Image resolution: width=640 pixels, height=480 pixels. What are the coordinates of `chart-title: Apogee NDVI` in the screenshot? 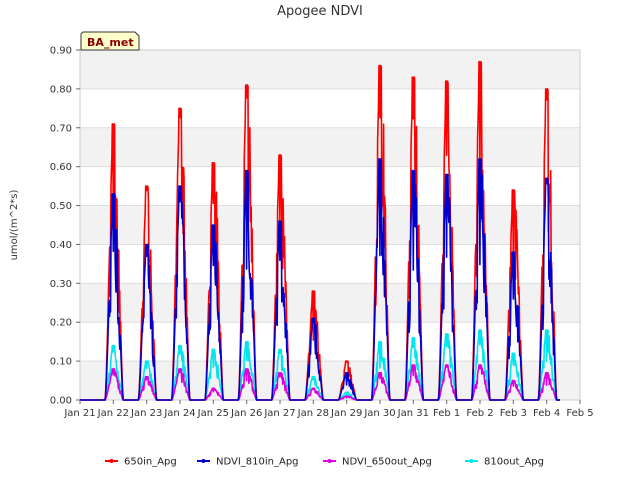 It's located at (320, 11).